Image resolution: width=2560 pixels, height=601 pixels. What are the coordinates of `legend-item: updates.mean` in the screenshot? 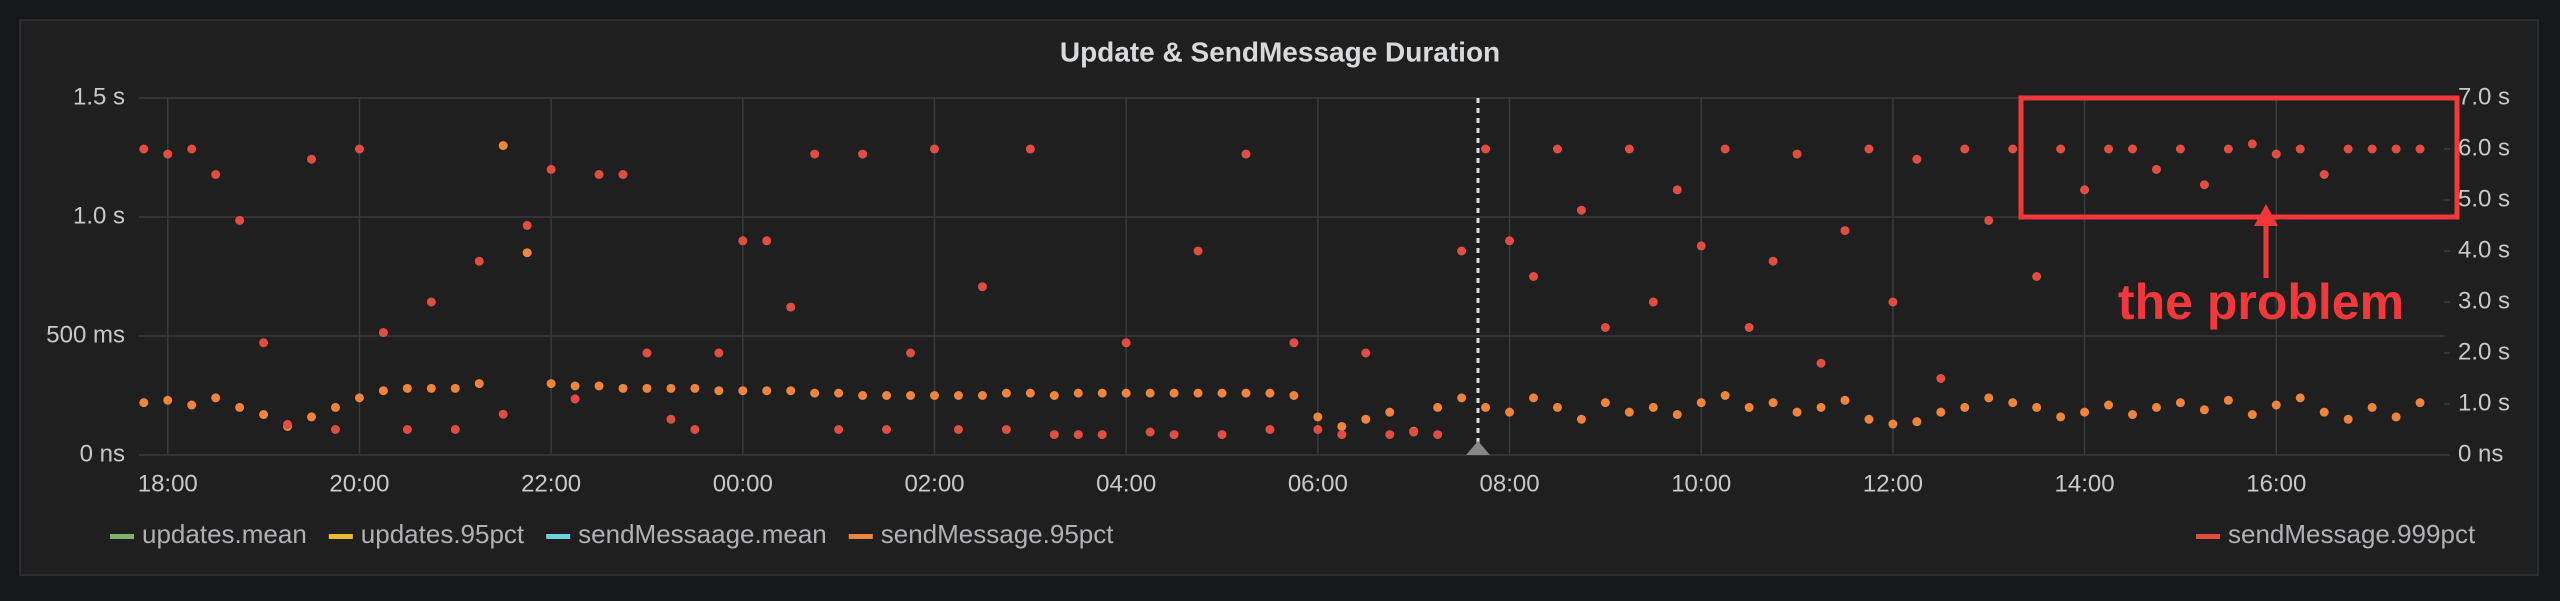 It's located at (208, 534).